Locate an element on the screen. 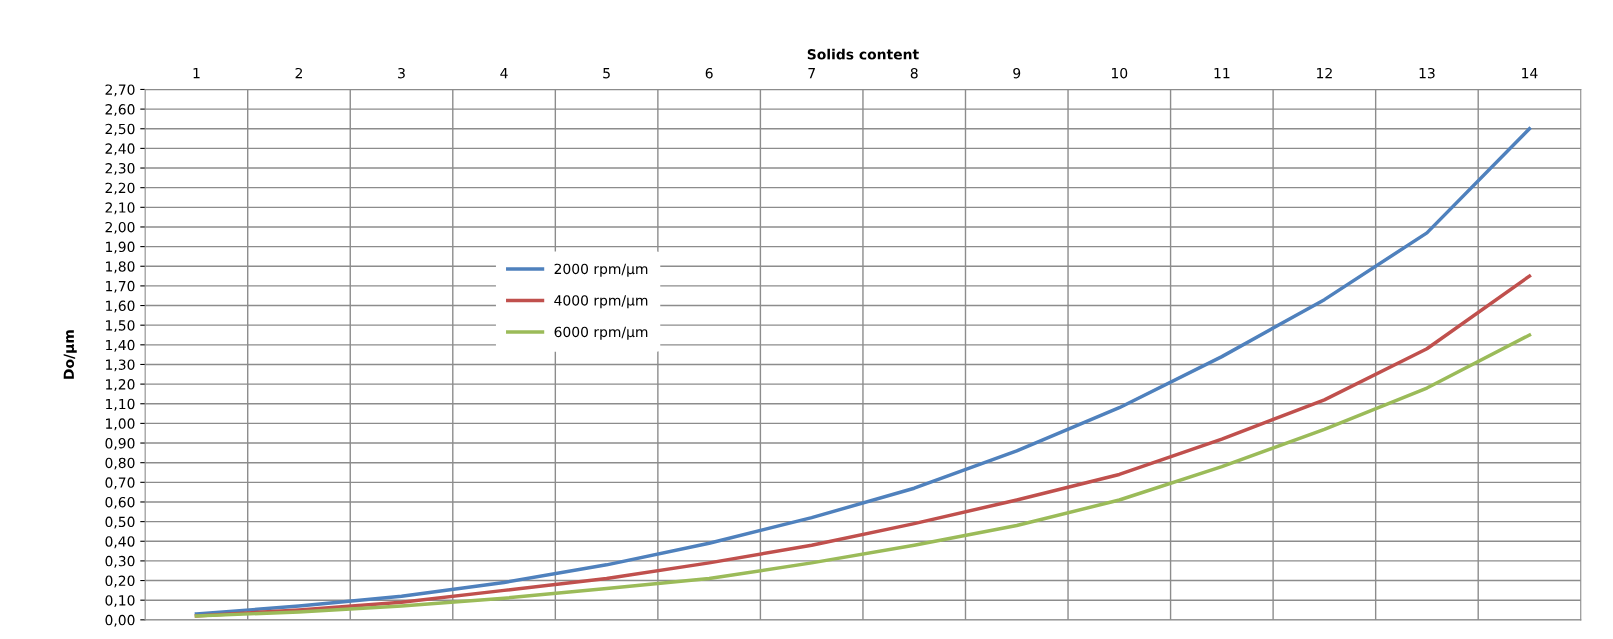 This screenshot has width=1613, height=639. x-tick-label: 2 is located at coordinates (299, 73).